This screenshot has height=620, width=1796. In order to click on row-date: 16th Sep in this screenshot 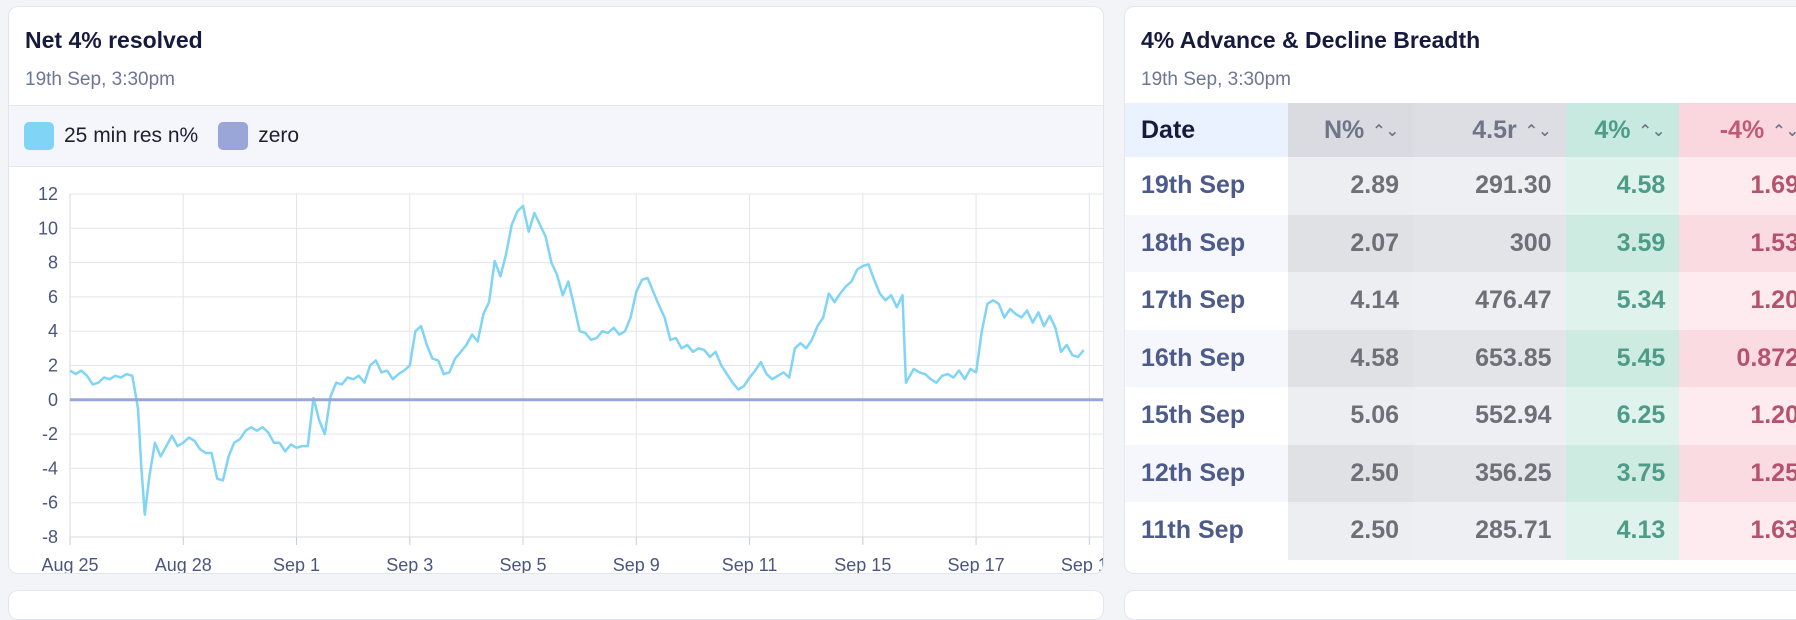, I will do `click(1207, 358)`.